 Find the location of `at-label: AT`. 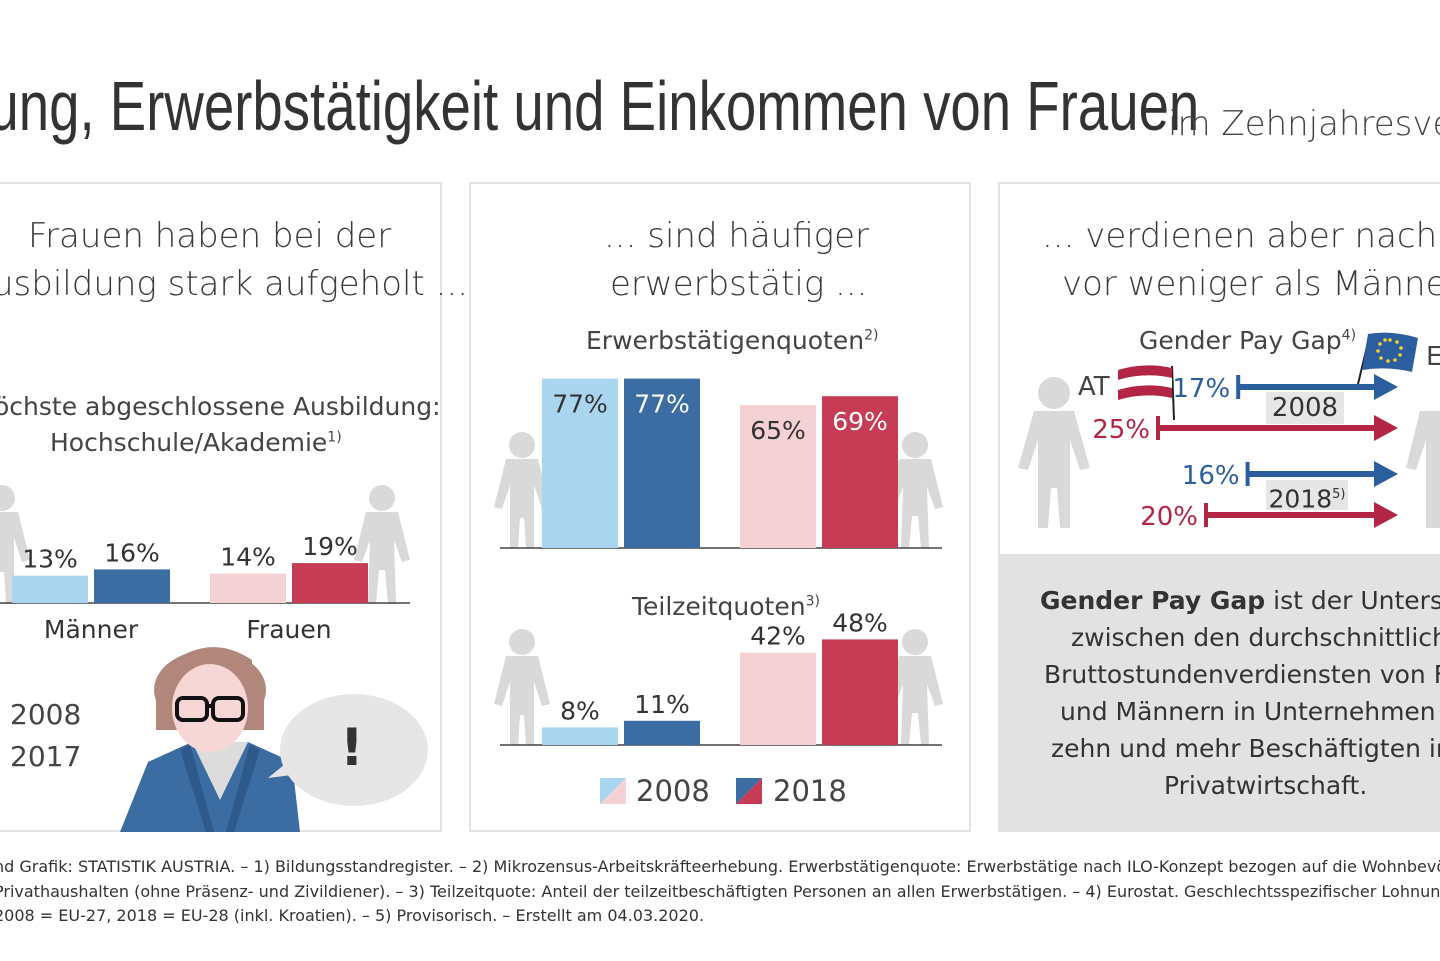

at-label: AT is located at coordinates (1094, 387).